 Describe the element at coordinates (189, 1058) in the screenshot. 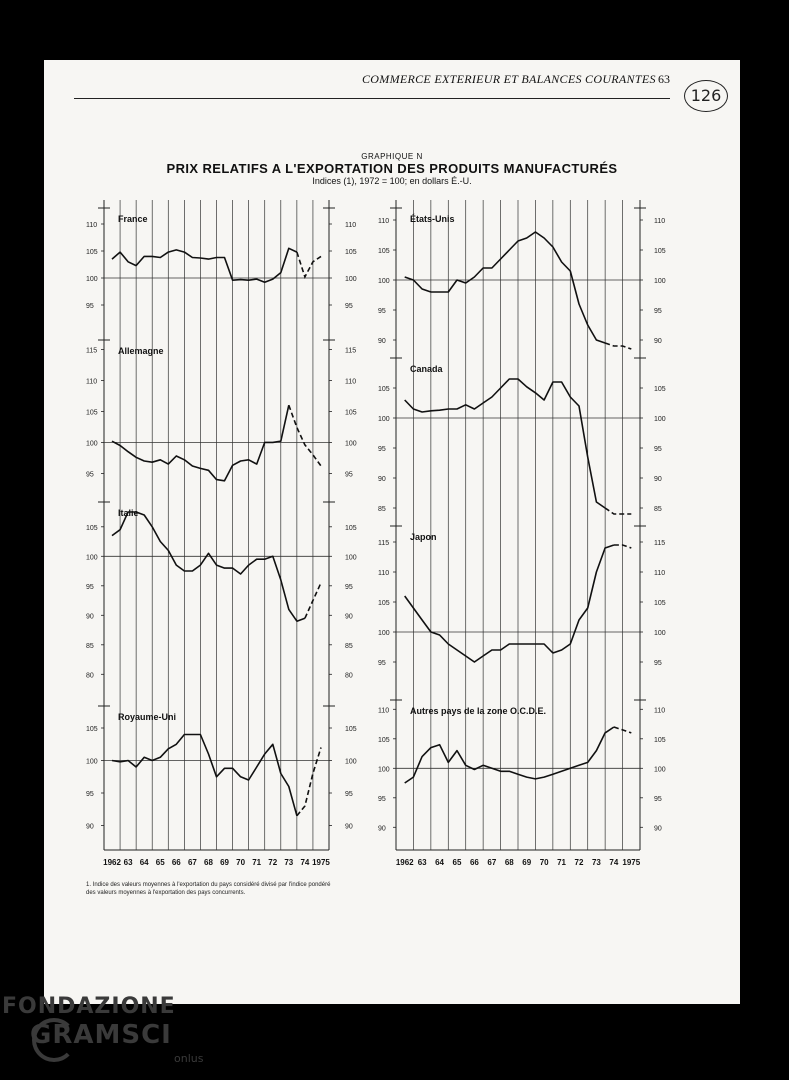

I see `logo-line-3: onlus` at that location.